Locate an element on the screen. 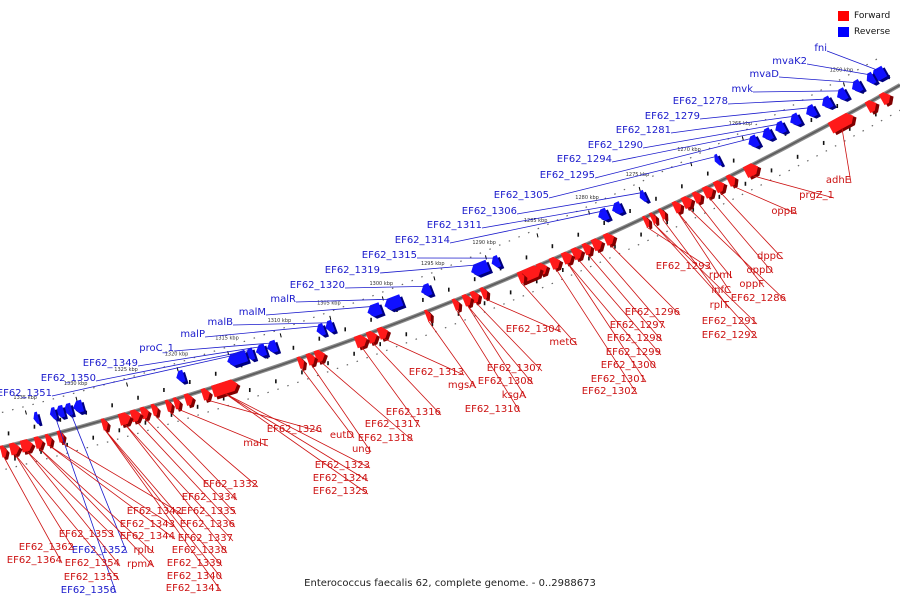 This screenshot has height=600, width=900. reverse-gene-label: malB is located at coordinates (220, 322).